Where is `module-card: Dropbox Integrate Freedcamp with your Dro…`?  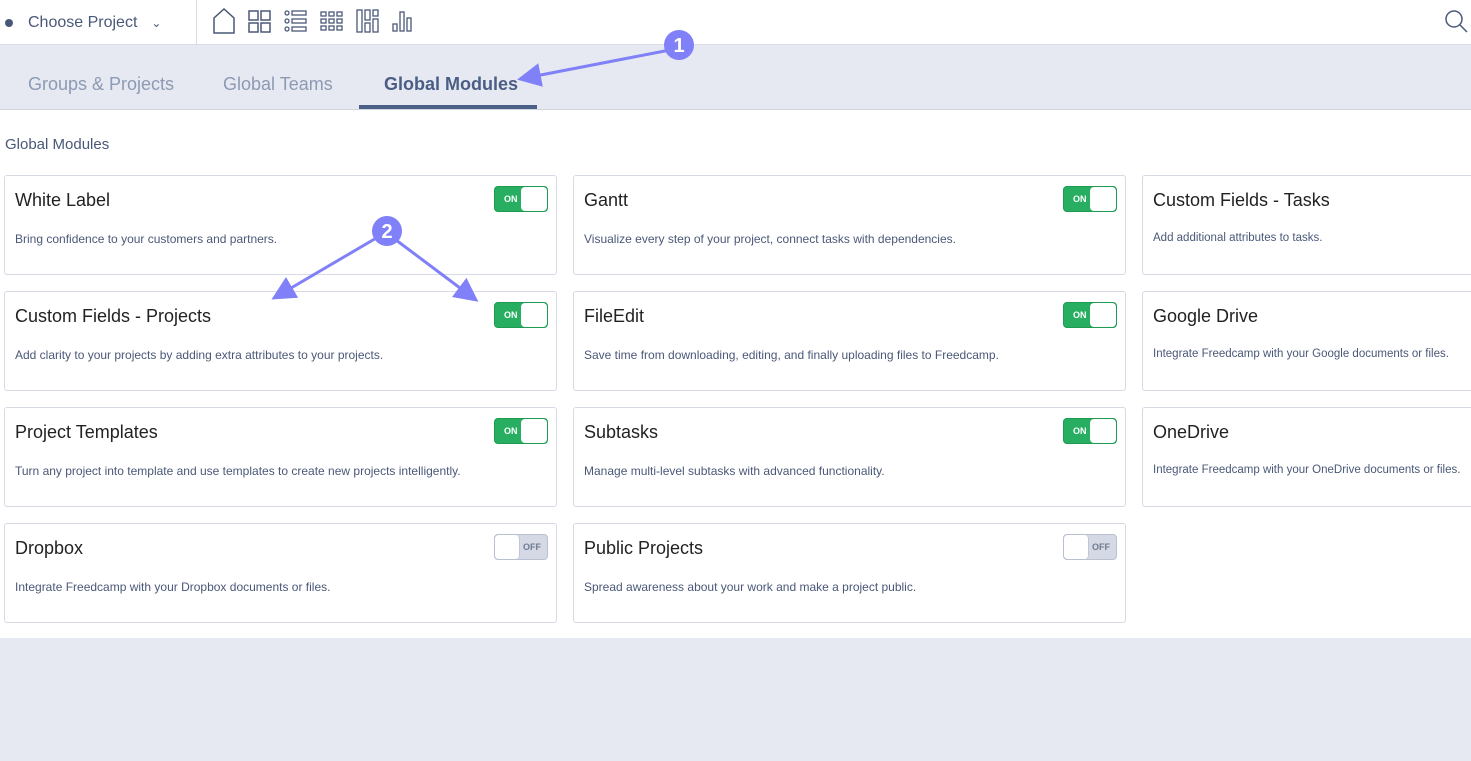 module-card: Dropbox Integrate Freedcamp with your Dro… is located at coordinates (280, 573).